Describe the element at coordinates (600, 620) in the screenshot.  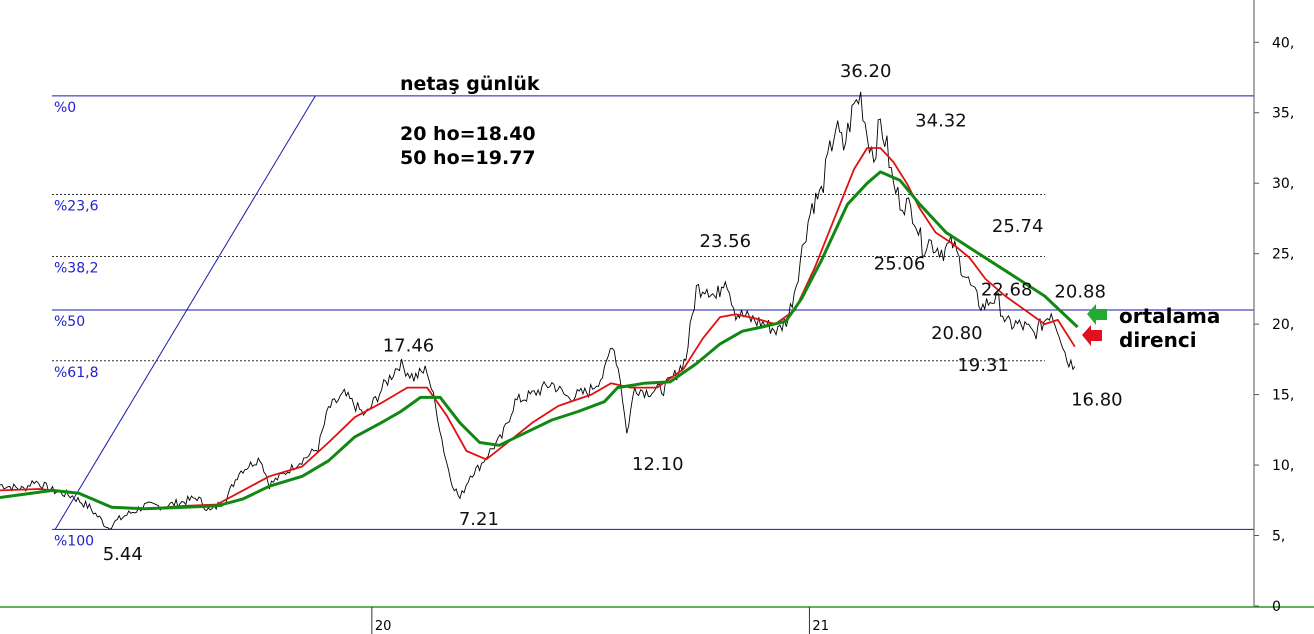
I see `x-axis-ticks: 20 21` at that location.